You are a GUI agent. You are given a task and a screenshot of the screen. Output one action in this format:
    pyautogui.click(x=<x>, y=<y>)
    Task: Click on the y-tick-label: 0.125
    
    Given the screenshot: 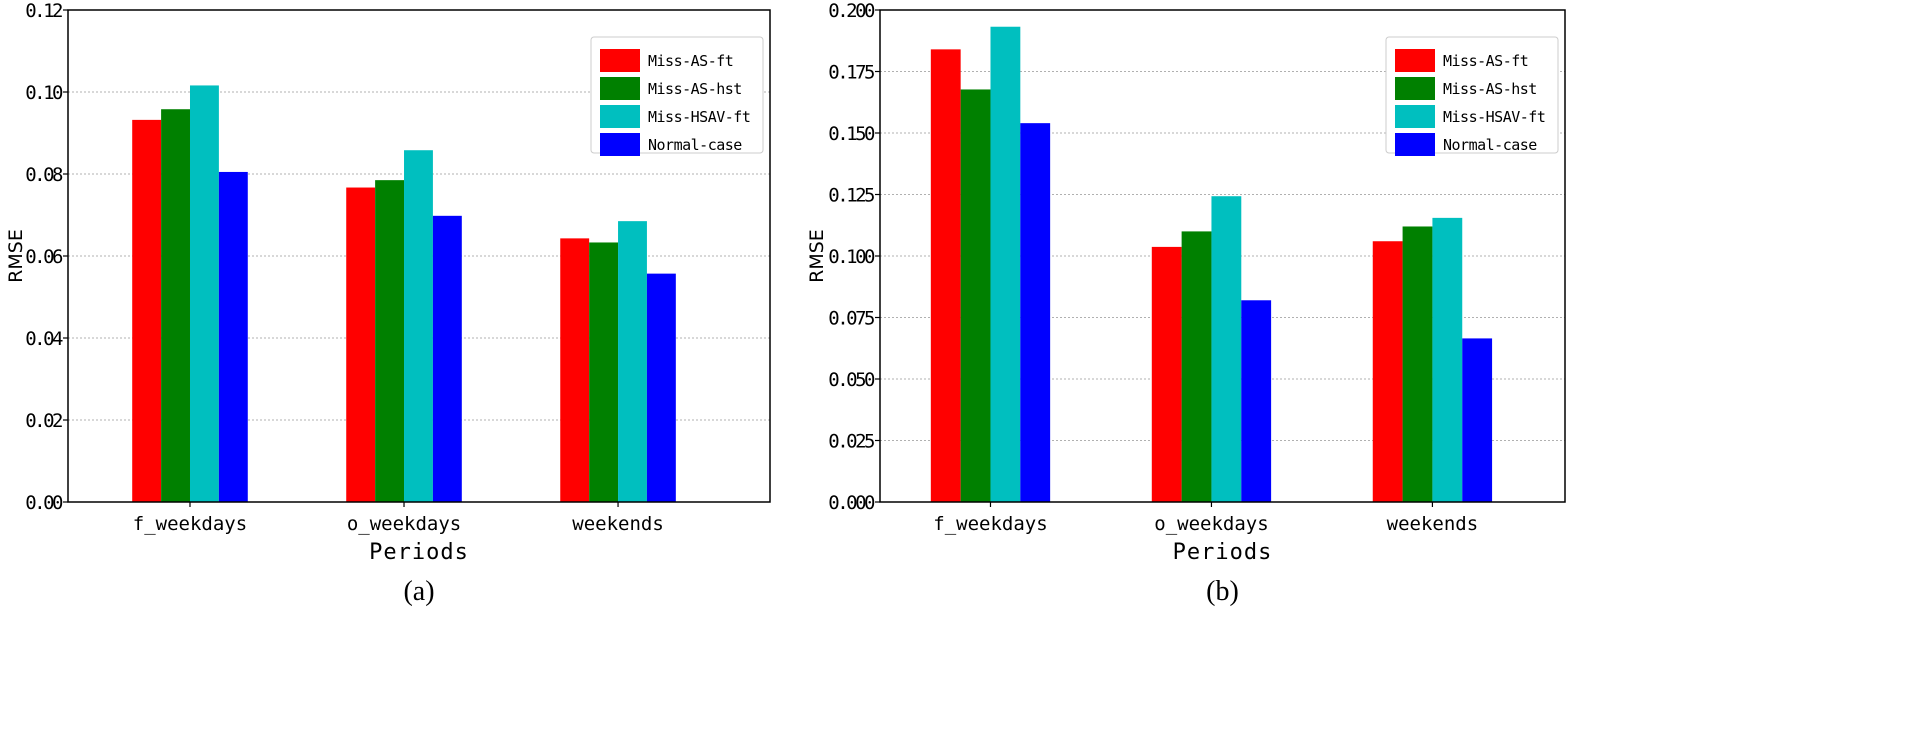 What is the action you would take?
    pyautogui.click(x=851, y=196)
    